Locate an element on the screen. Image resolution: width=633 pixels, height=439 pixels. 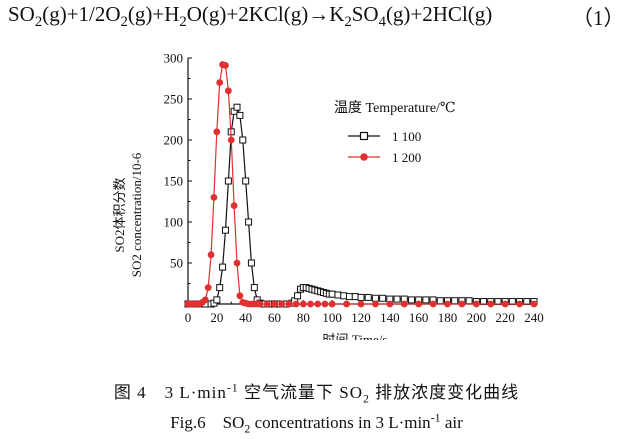
x-tick-label: 140 is located at coordinates (390, 317).